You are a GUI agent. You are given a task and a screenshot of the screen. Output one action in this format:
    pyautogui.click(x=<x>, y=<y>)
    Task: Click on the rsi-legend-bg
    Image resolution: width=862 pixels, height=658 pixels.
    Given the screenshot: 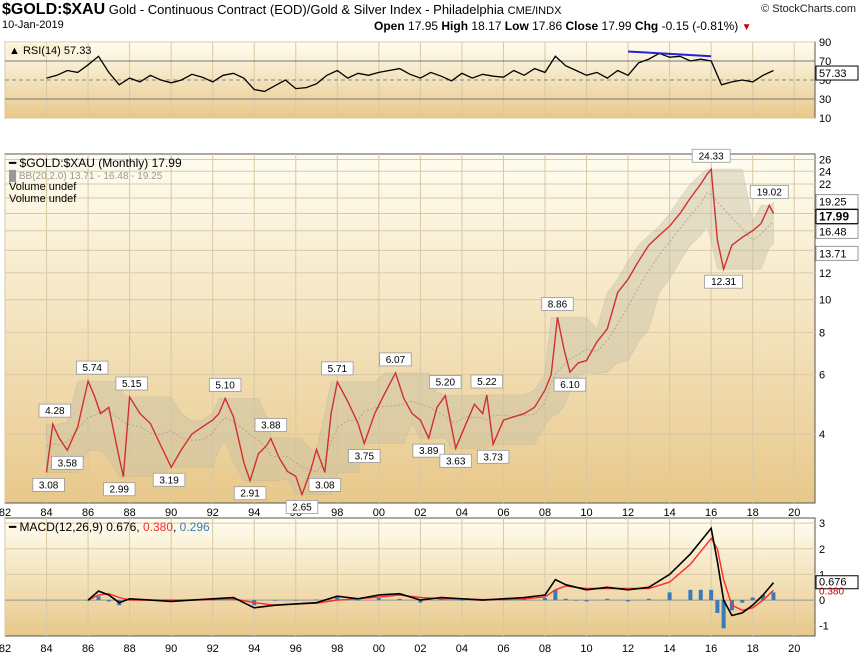 What is the action you would take?
    pyautogui.click(x=38, y=50)
    